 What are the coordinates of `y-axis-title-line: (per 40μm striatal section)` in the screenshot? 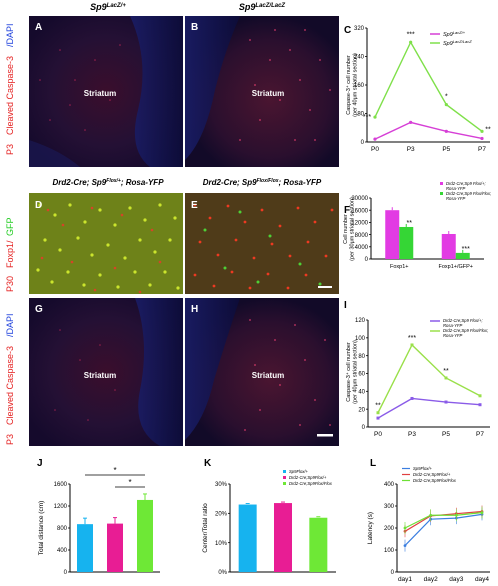 It's located at (356, 85).